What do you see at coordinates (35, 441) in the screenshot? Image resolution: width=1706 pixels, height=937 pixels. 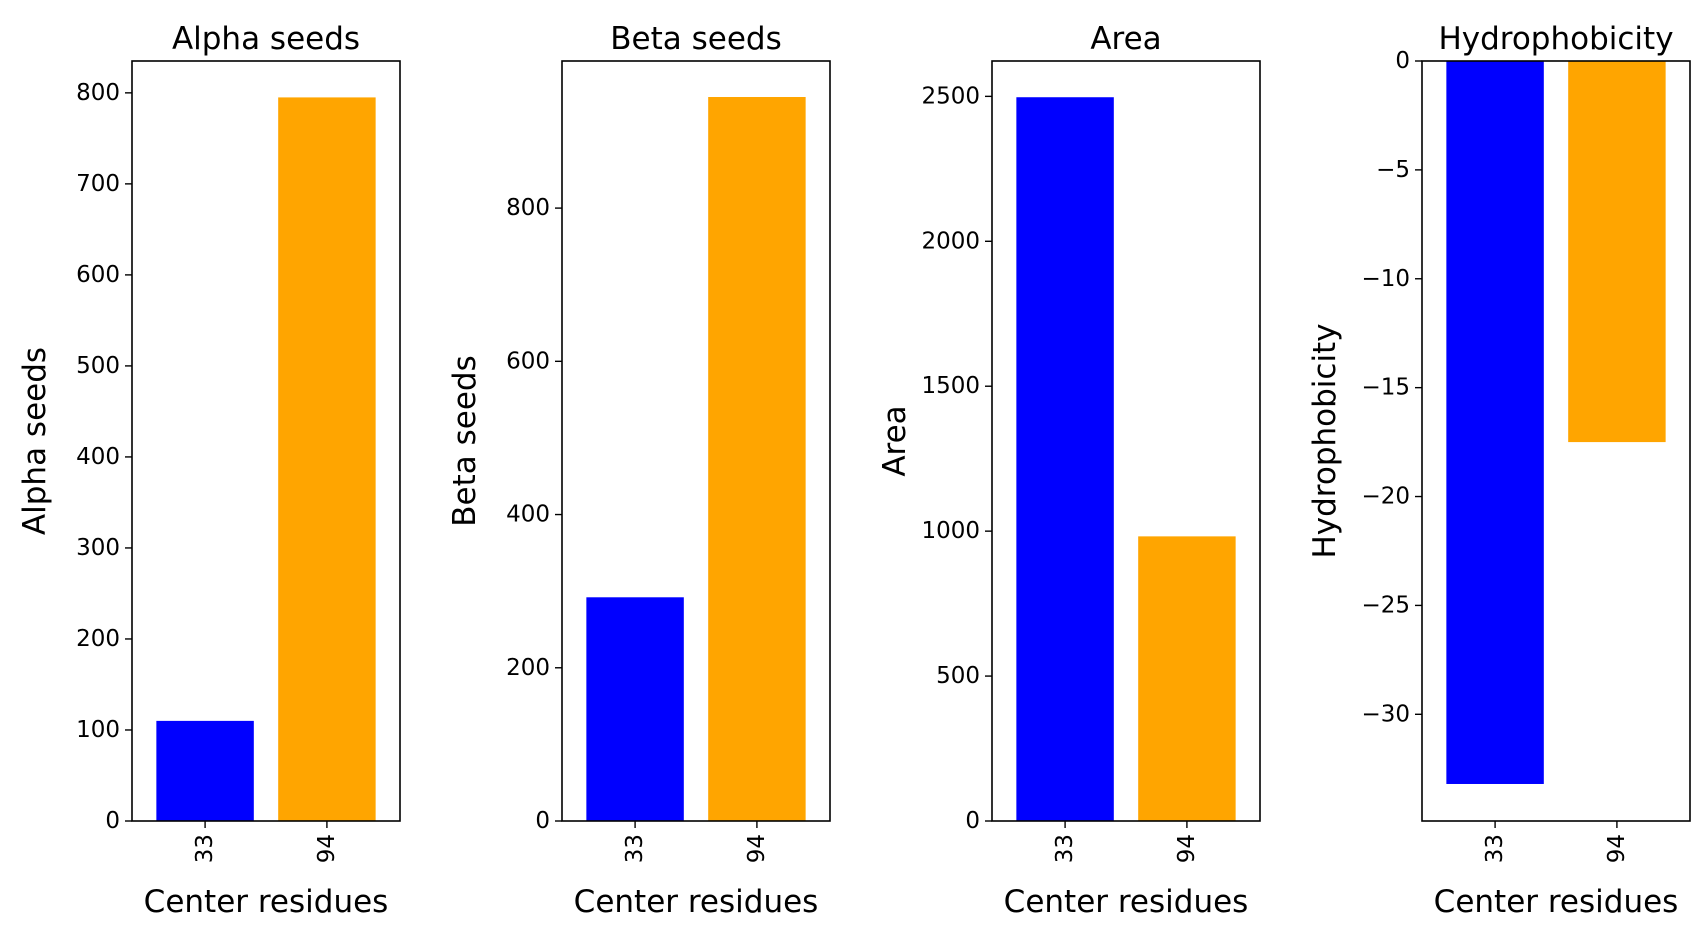 I see `y-axis-label: Alpha seeds` at bounding box center [35, 441].